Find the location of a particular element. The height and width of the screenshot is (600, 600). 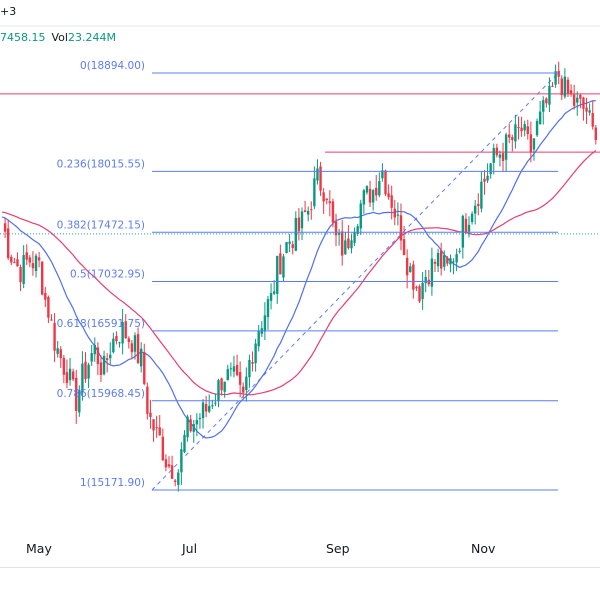

x-tick-label: Nov is located at coordinates (483, 548).